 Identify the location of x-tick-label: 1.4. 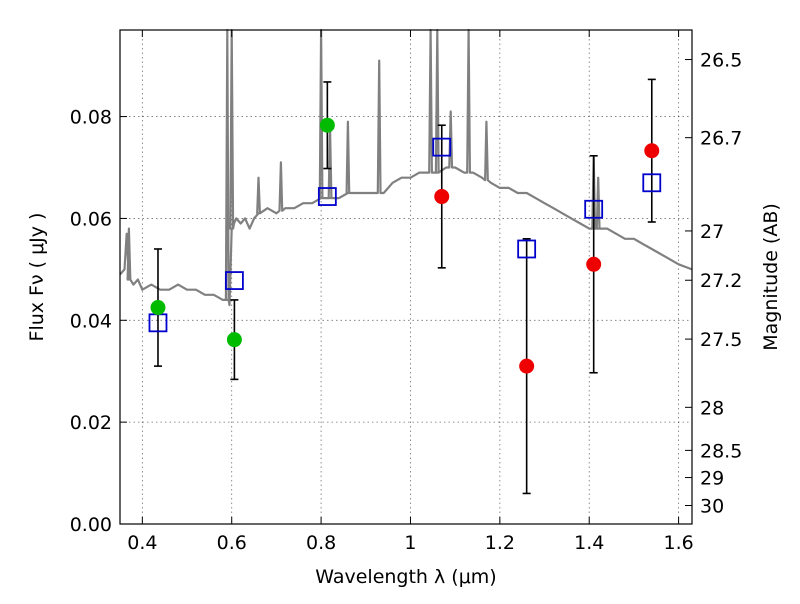
(589, 543).